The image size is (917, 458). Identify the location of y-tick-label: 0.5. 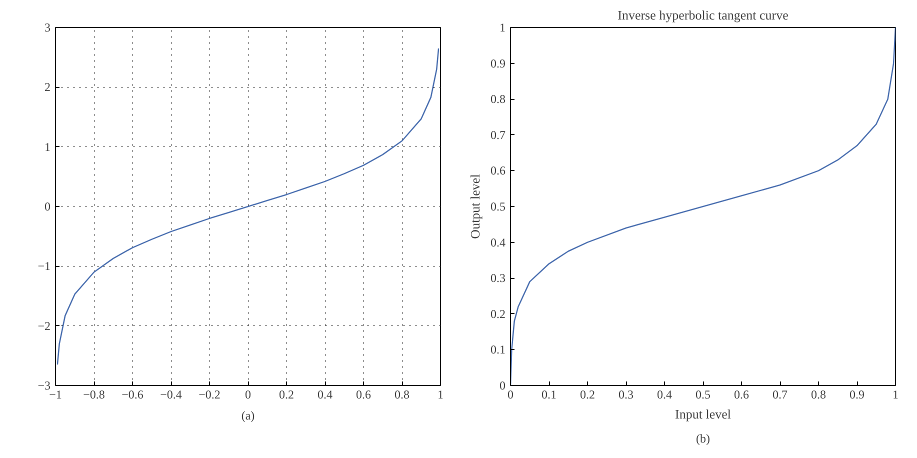
(498, 207).